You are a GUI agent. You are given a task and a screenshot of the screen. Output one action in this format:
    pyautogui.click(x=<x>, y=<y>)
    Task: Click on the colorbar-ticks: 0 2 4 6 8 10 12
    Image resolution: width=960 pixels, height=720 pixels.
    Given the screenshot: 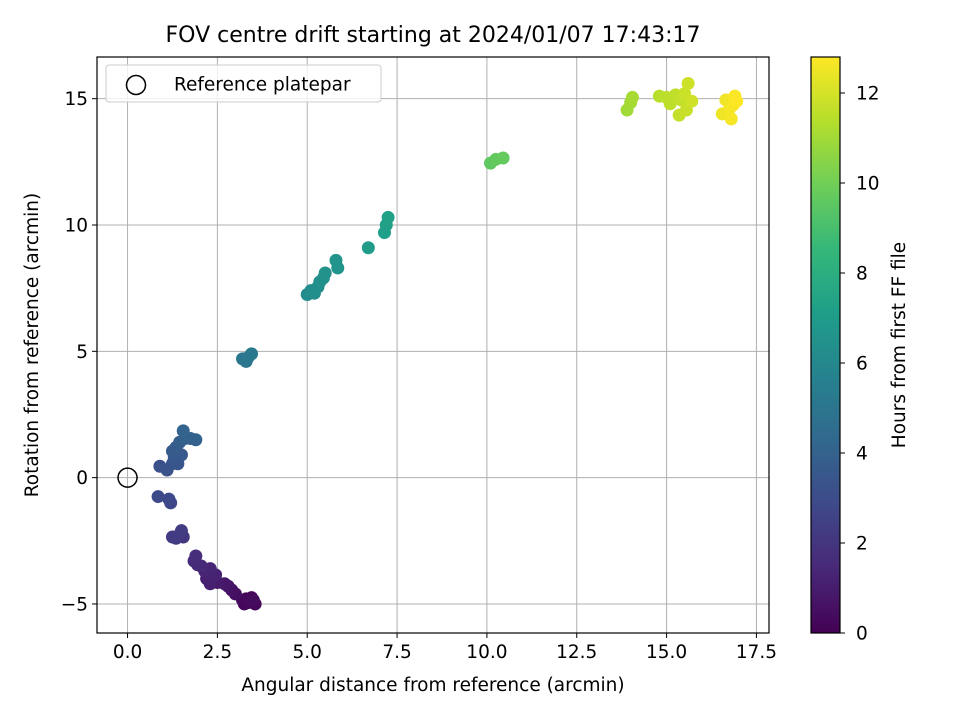 What is the action you would take?
    pyautogui.click(x=860, y=364)
    